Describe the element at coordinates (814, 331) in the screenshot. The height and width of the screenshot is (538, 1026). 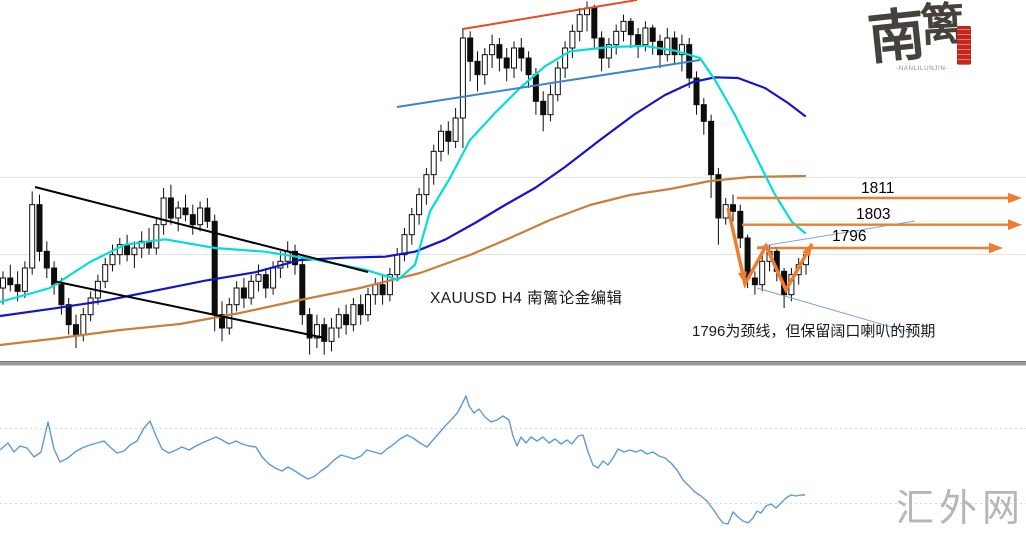
I see `neckline-annotation: 1796为颈线，但保留阔口喇叭的预期` at that location.